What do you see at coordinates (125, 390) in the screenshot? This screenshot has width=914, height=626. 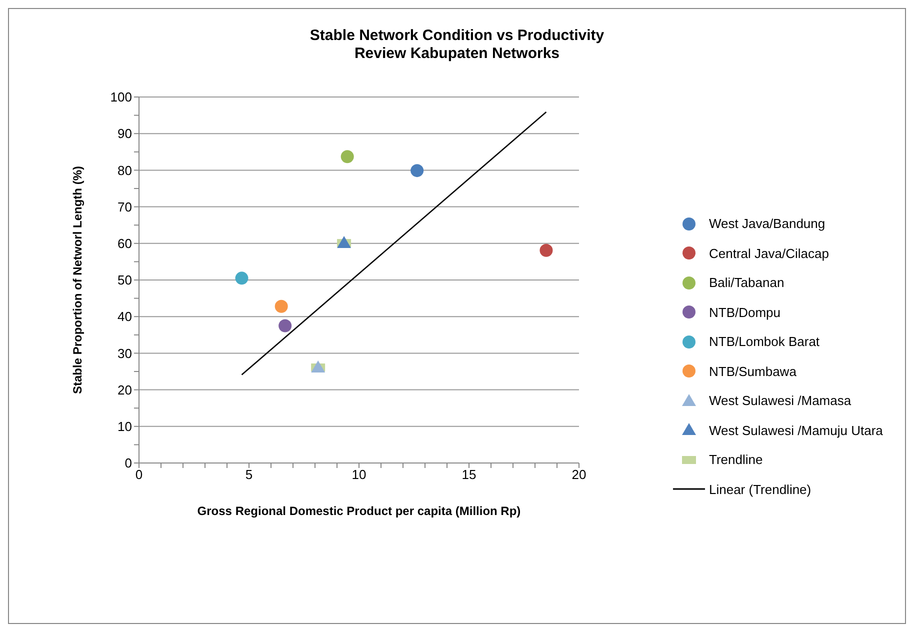 I see `y-tick-label: 20` at bounding box center [125, 390].